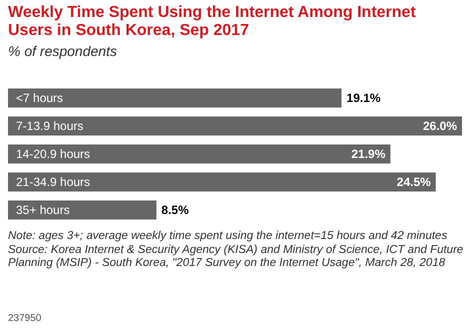 The width and height of the screenshot is (470, 328). I want to click on y-tick-label: 21-34.9 hours, so click(53, 182).